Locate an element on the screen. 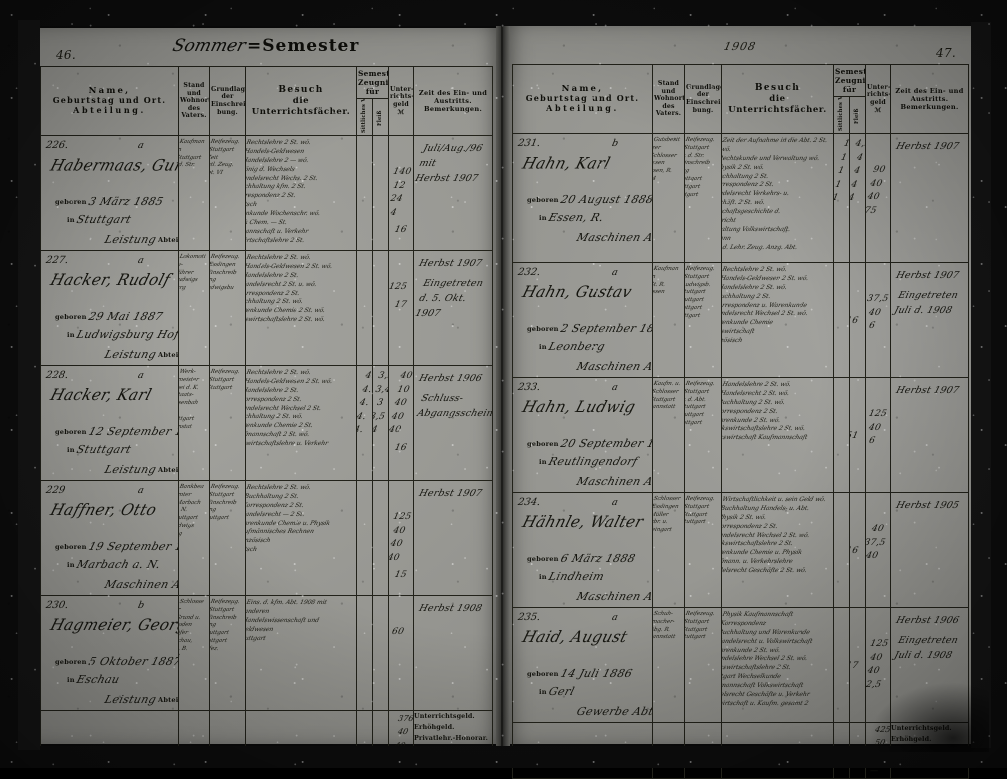 The height and width of the screenshot is (779, 1007). semester-heading: Sommer=Semester is located at coordinates (266, 46).